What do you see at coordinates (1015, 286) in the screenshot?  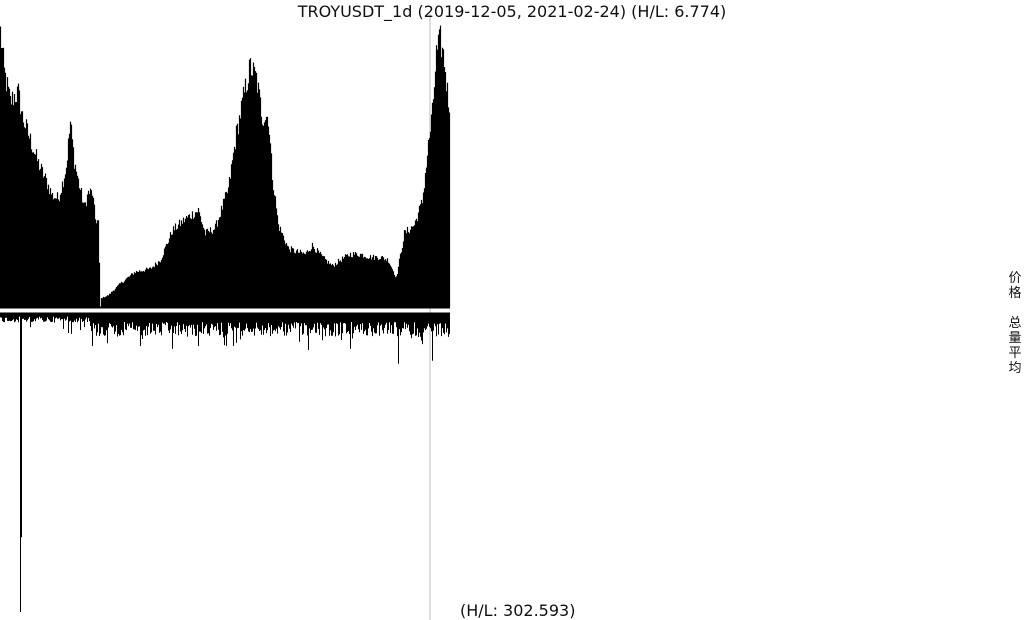 I see `price-axis-label: 价格` at bounding box center [1015, 286].